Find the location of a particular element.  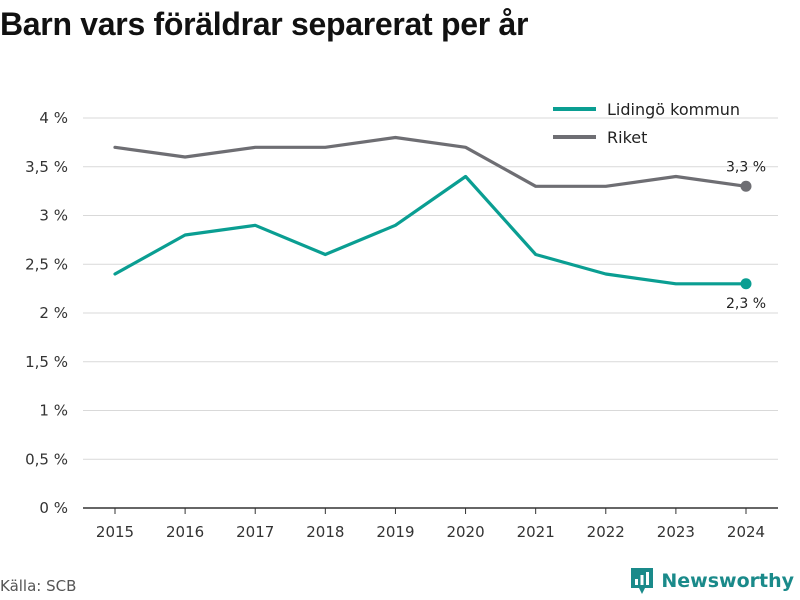

series-line-riket is located at coordinates (430, 161).